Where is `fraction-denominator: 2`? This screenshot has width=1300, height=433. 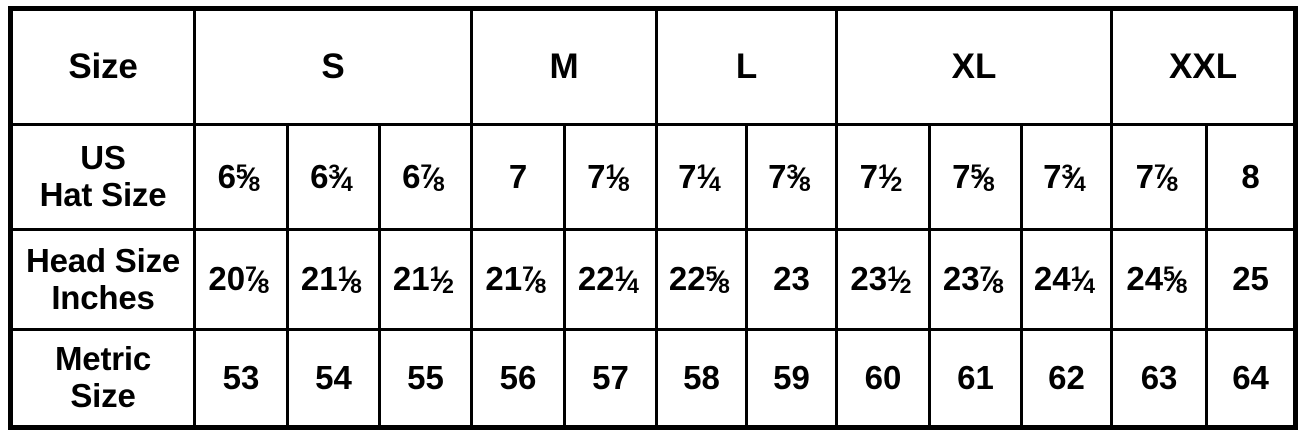 fraction-denominator: 2 is located at coordinates (448, 287).